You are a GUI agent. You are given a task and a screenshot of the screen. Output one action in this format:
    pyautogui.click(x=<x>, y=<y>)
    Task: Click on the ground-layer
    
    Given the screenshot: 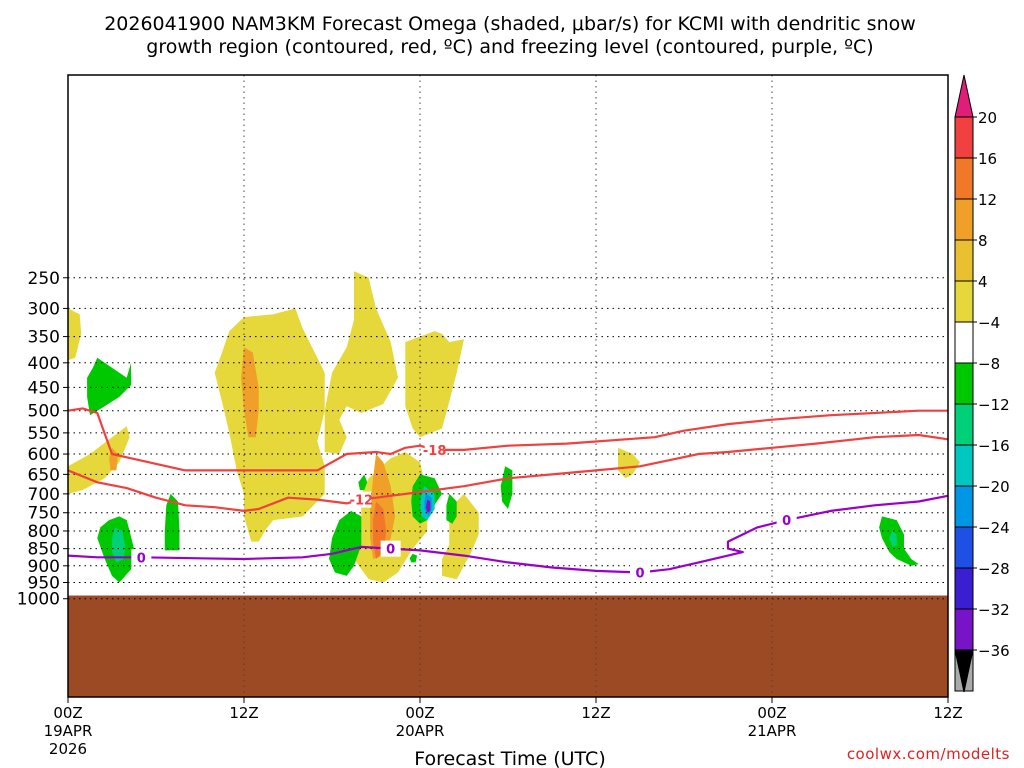 What is the action you would take?
    pyautogui.click(x=508, y=646)
    